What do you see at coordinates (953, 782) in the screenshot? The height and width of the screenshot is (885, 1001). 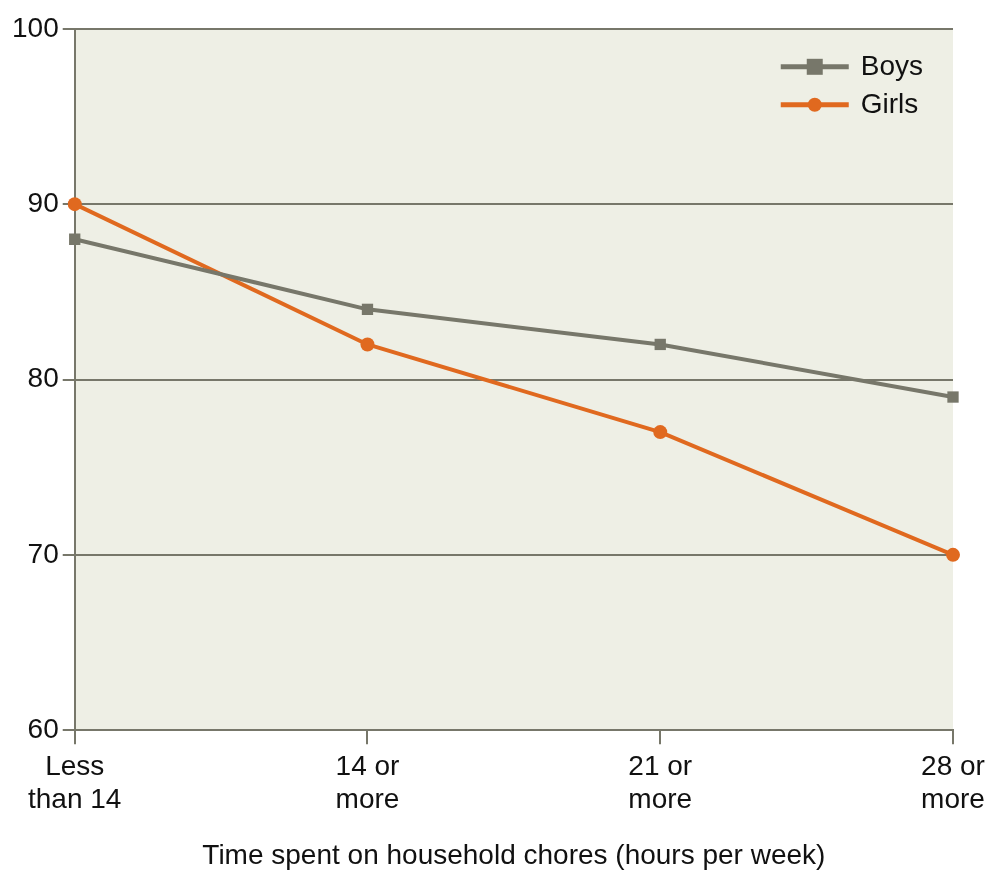 I see `x-tick-label: 28 or more` at bounding box center [953, 782].